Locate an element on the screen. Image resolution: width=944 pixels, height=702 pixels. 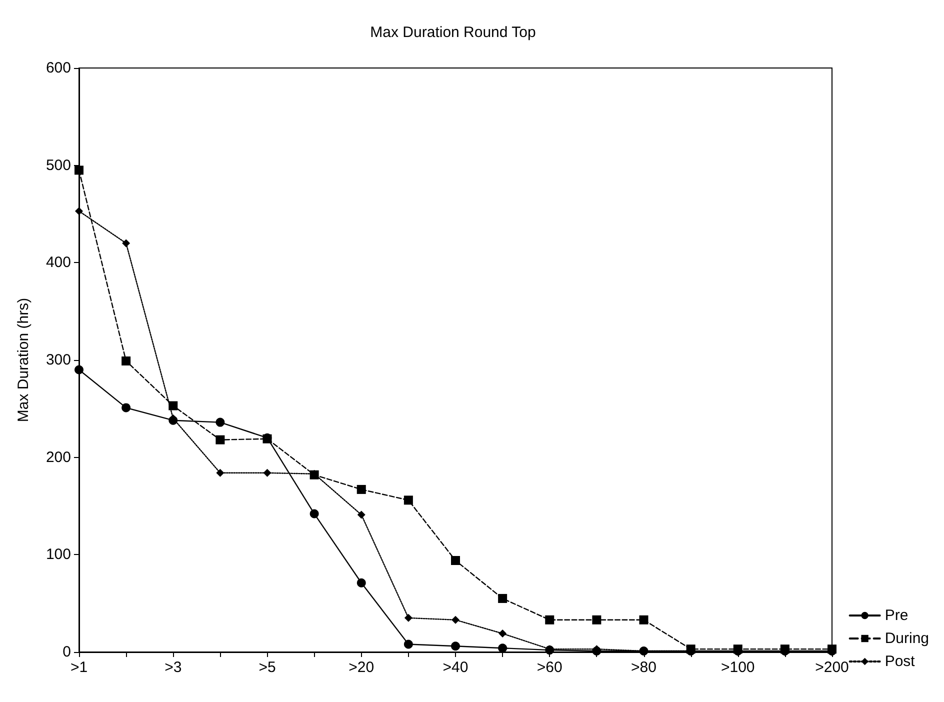
legend-label: Pre is located at coordinates (896, 615).